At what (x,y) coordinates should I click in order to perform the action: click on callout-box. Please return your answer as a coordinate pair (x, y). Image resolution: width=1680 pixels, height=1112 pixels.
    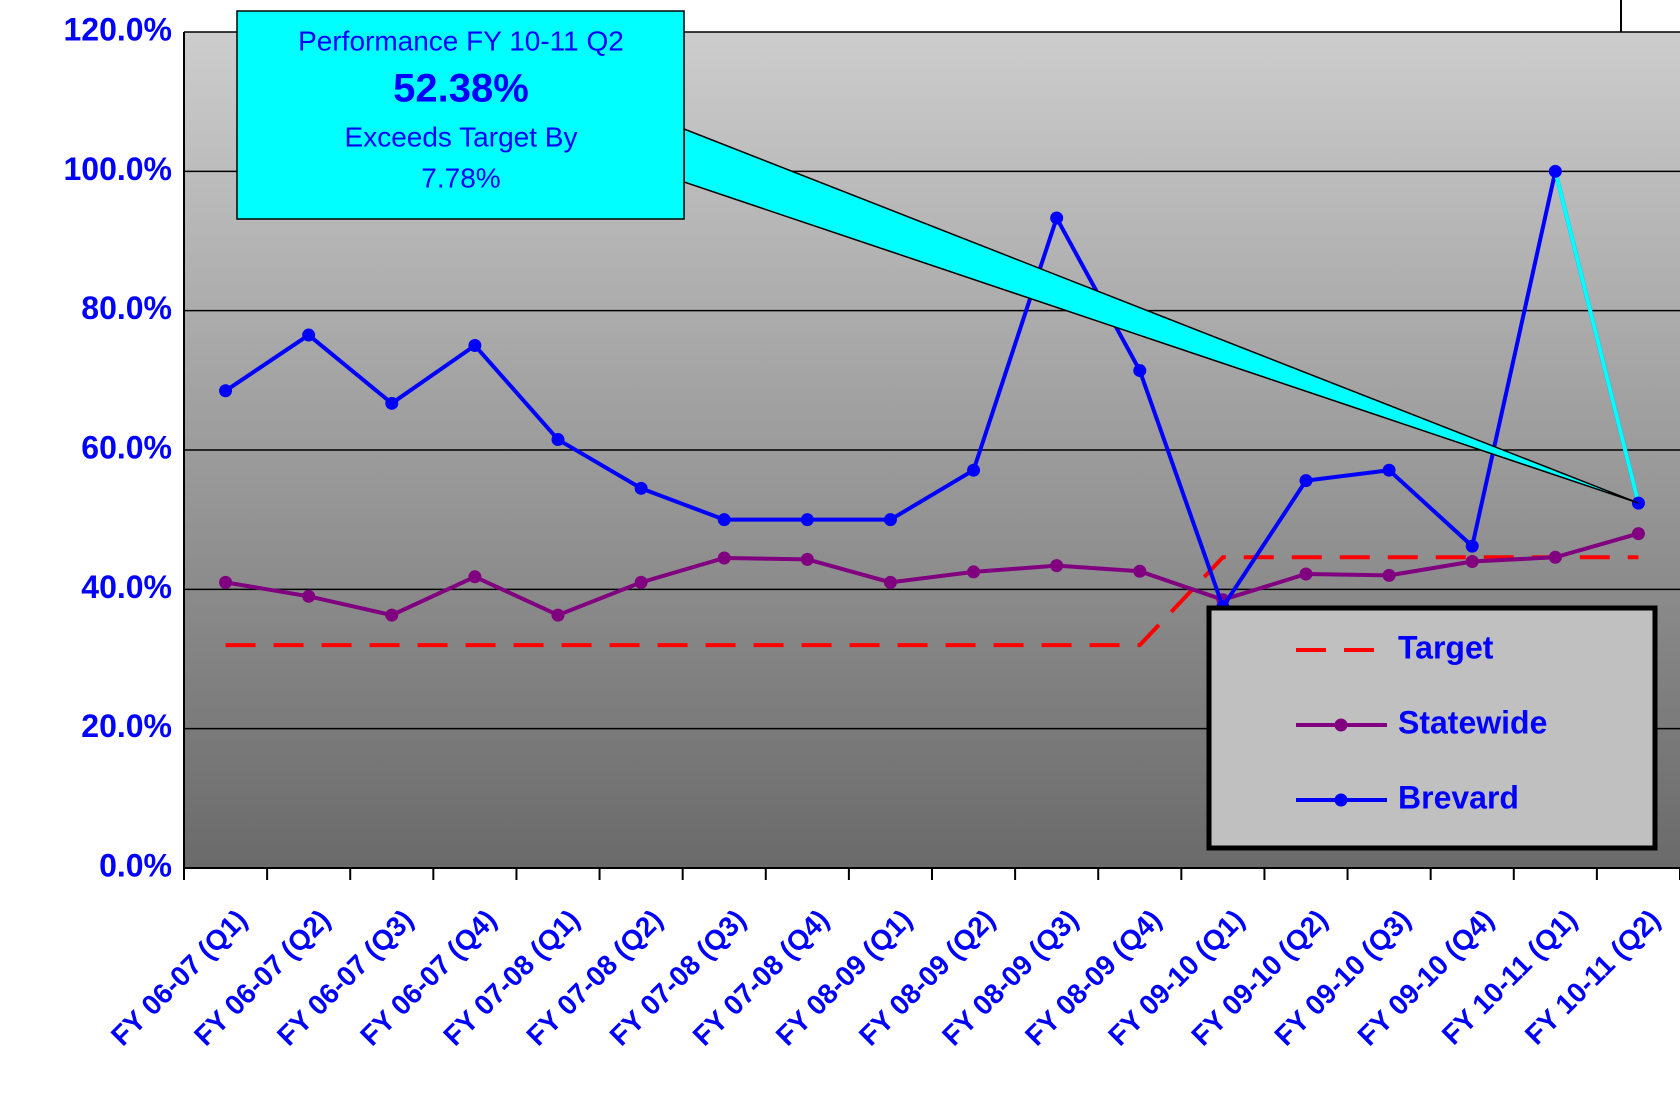
    Looking at the image, I should click on (460, 115).